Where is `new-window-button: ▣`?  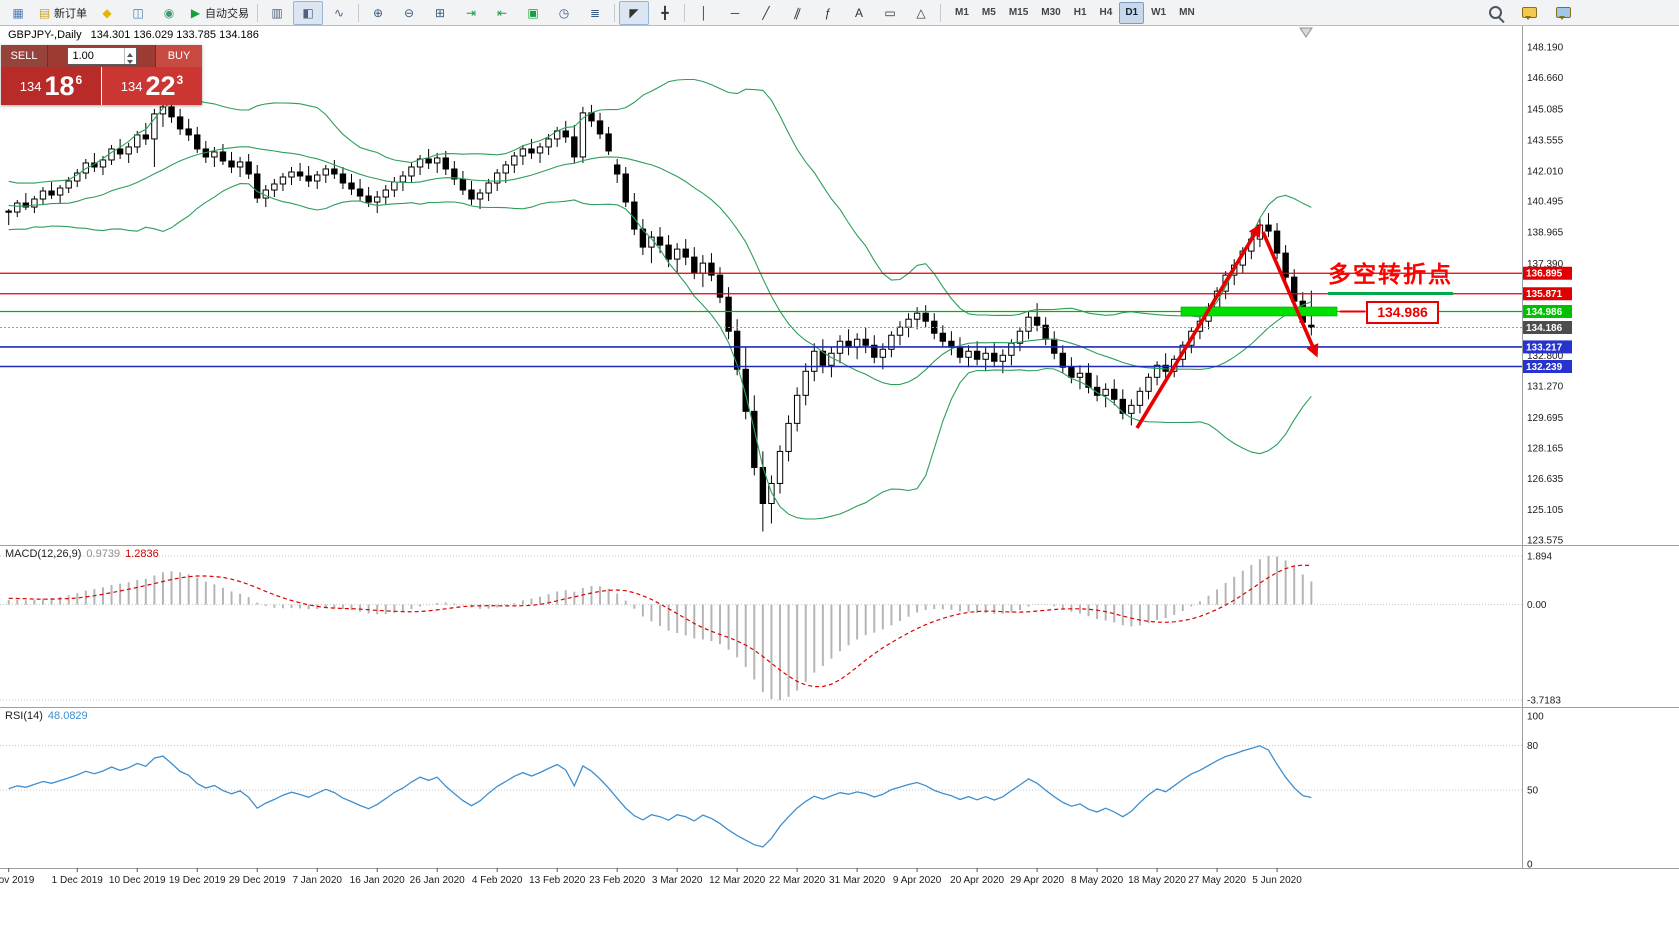 new-window-button: ▣ is located at coordinates (533, 13).